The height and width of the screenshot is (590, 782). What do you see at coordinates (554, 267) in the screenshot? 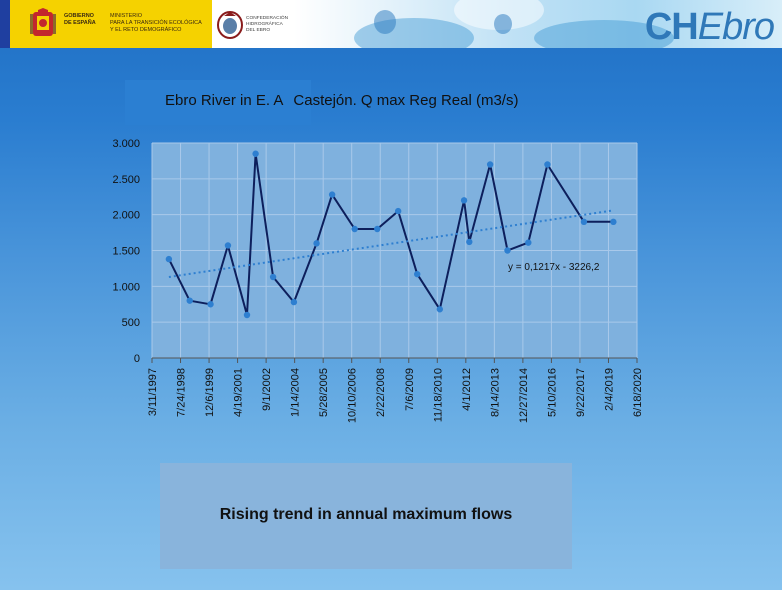
I see `trendline-equation: y = 0,1217x - 3226,2` at bounding box center [554, 267].